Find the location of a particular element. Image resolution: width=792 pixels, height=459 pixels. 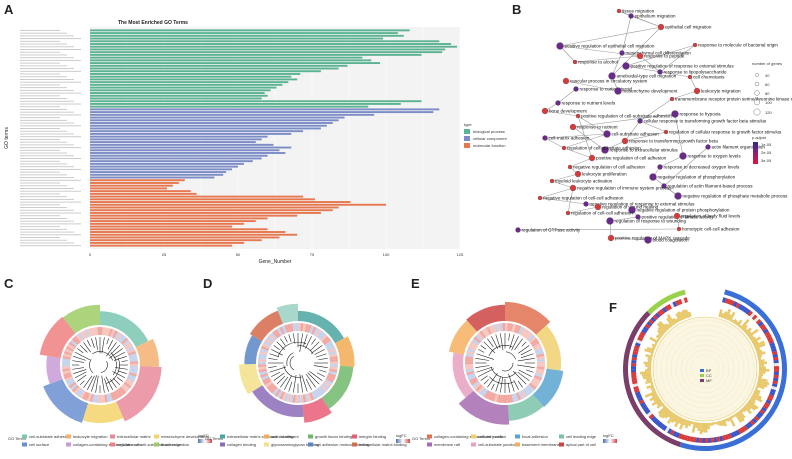

network-node-label: vascular process in circulatory system is located at coordinates (609, 81).